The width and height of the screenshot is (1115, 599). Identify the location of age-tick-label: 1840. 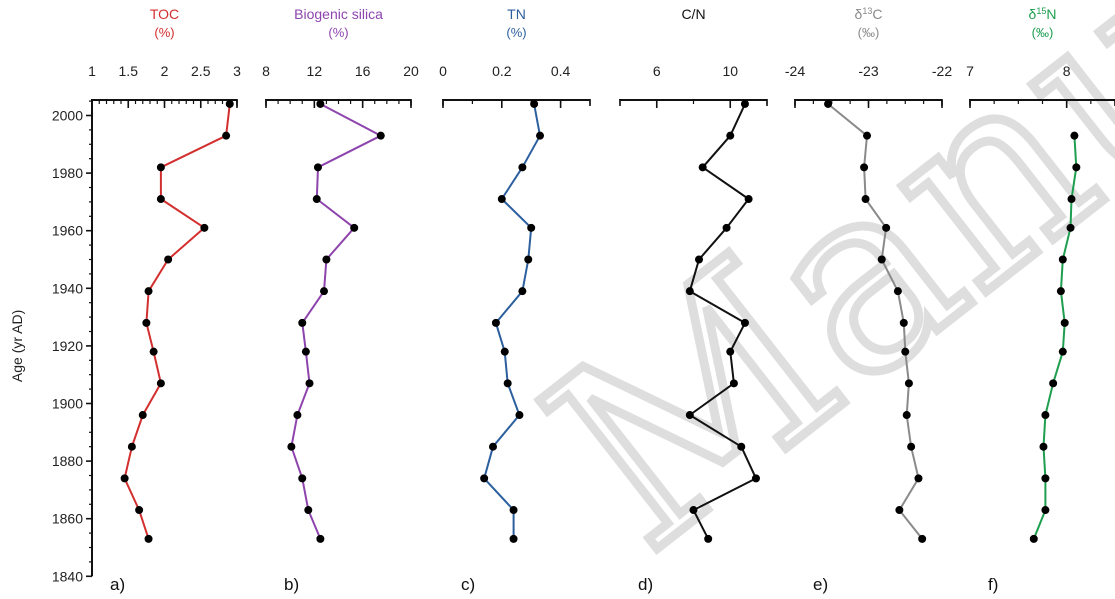
(67, 576).